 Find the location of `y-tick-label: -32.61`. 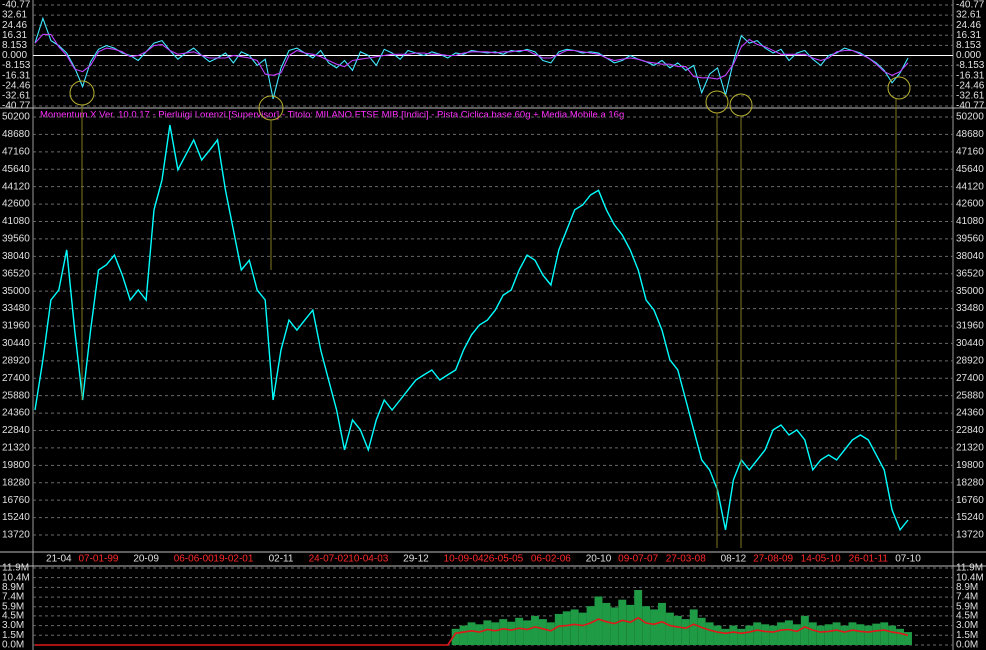

y-tick-label: -32.61 is located at coordinates (16, 96).